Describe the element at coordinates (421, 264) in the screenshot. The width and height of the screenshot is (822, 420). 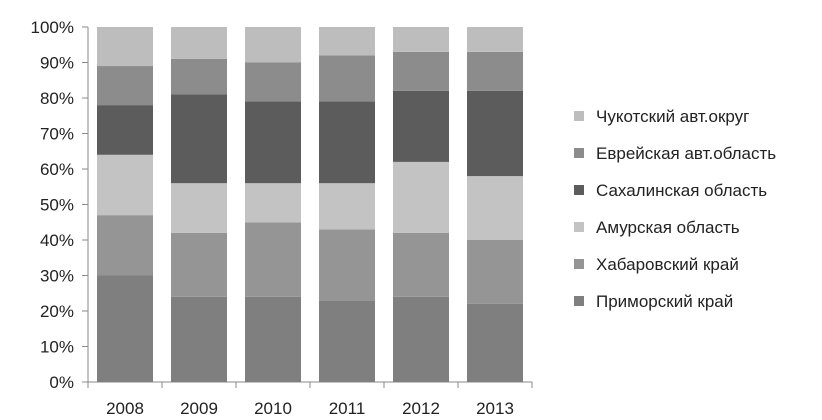
I see `bar-segment-2-2012` at that location.